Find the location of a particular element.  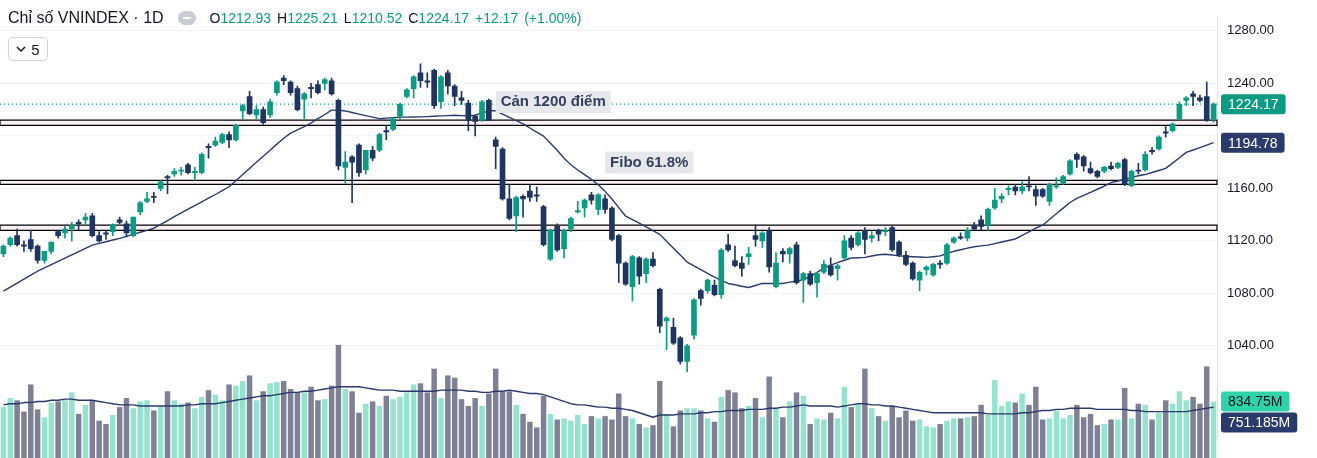

text: 1194.78 is located at coordinates (1253, 142).